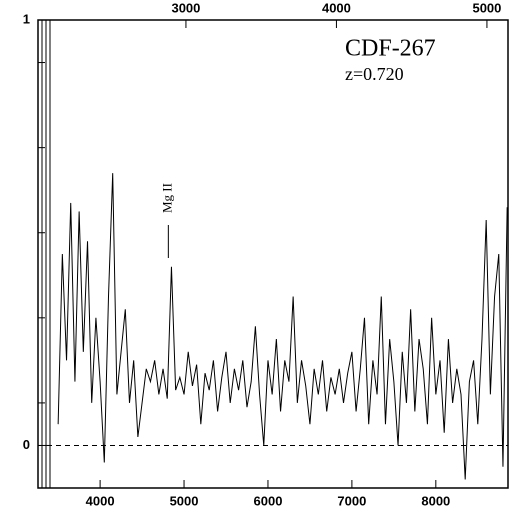 The width and height of the screenshot is (512, 512). I want to click on x2-tick-label: 4000, so click(336, 7).